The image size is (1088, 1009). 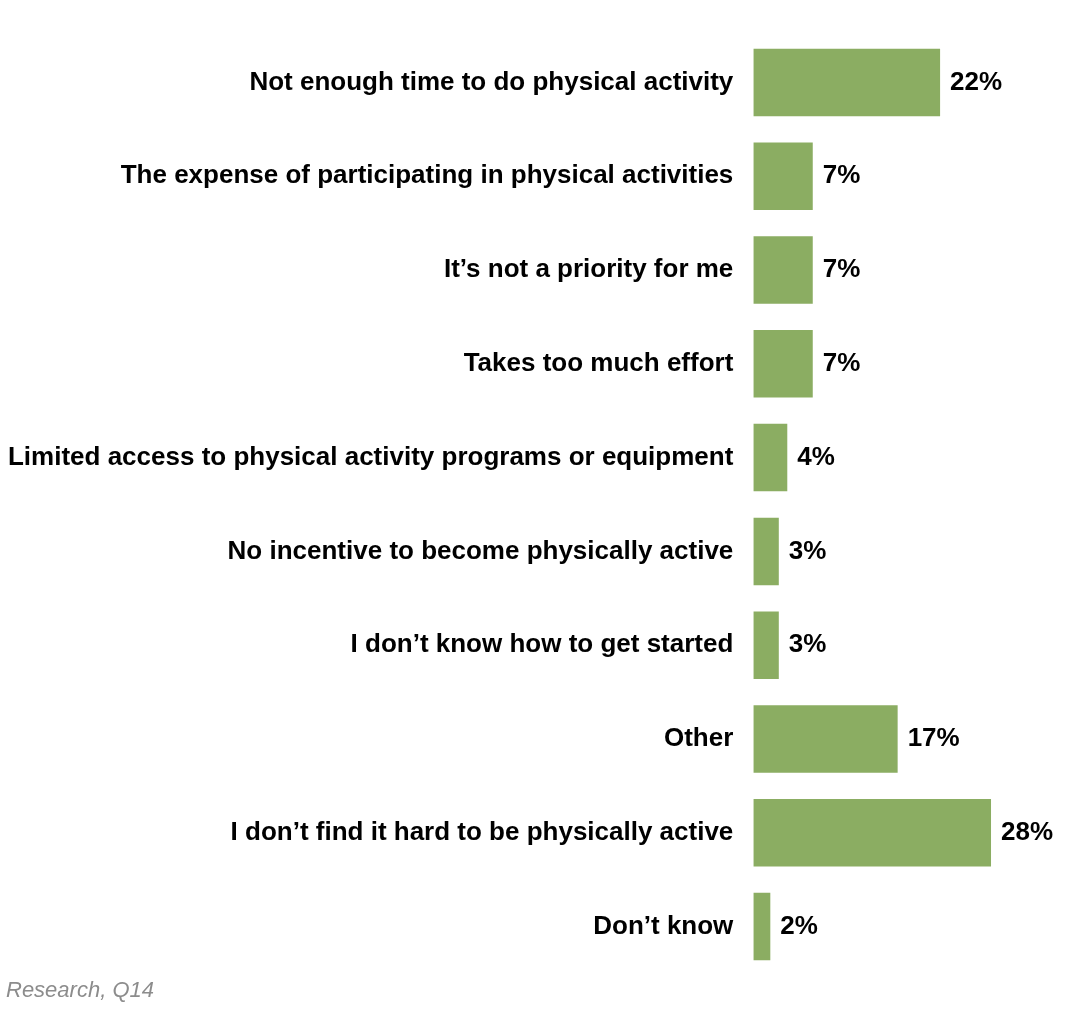 I want to click on y-tick-label: Don’t know, so click(x=664, y=924).